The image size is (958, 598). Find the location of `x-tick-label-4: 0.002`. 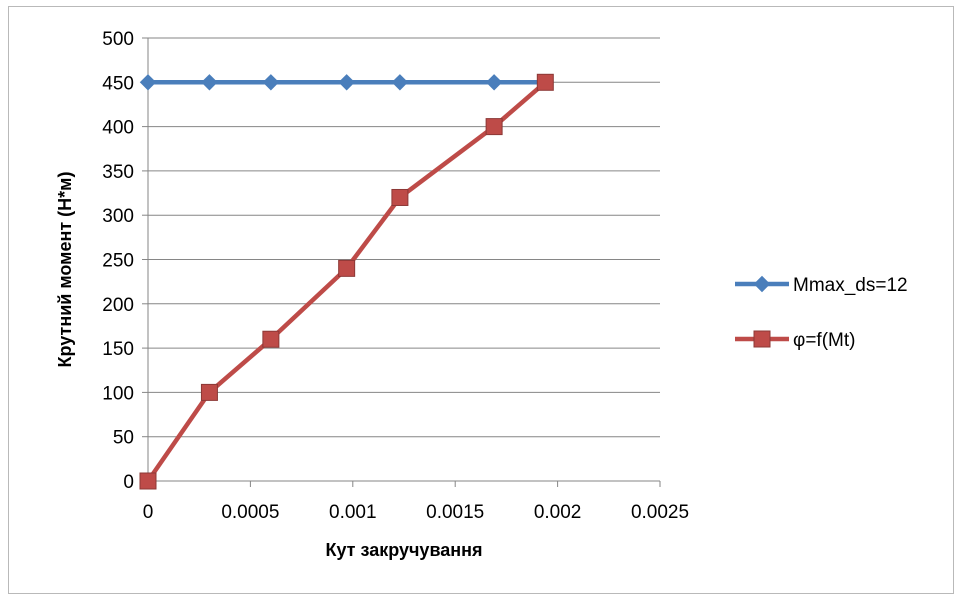

x-tick-label-4: 0.002 is located at coordinates (558, 512).